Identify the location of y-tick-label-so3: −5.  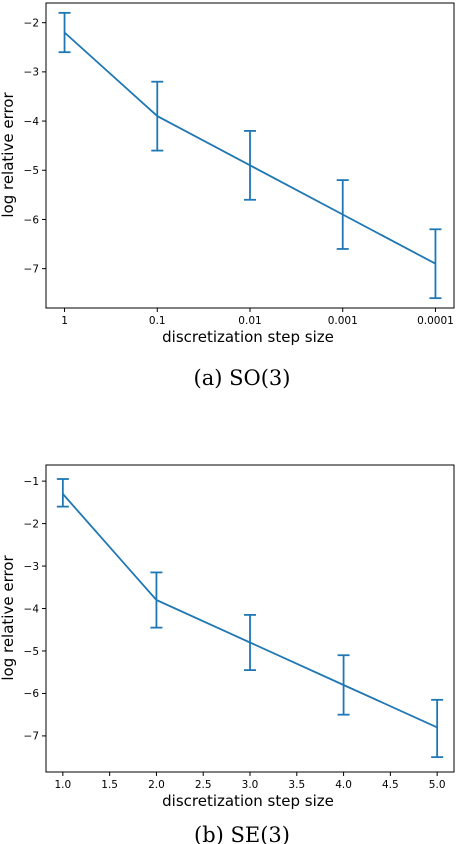
(31, 171).